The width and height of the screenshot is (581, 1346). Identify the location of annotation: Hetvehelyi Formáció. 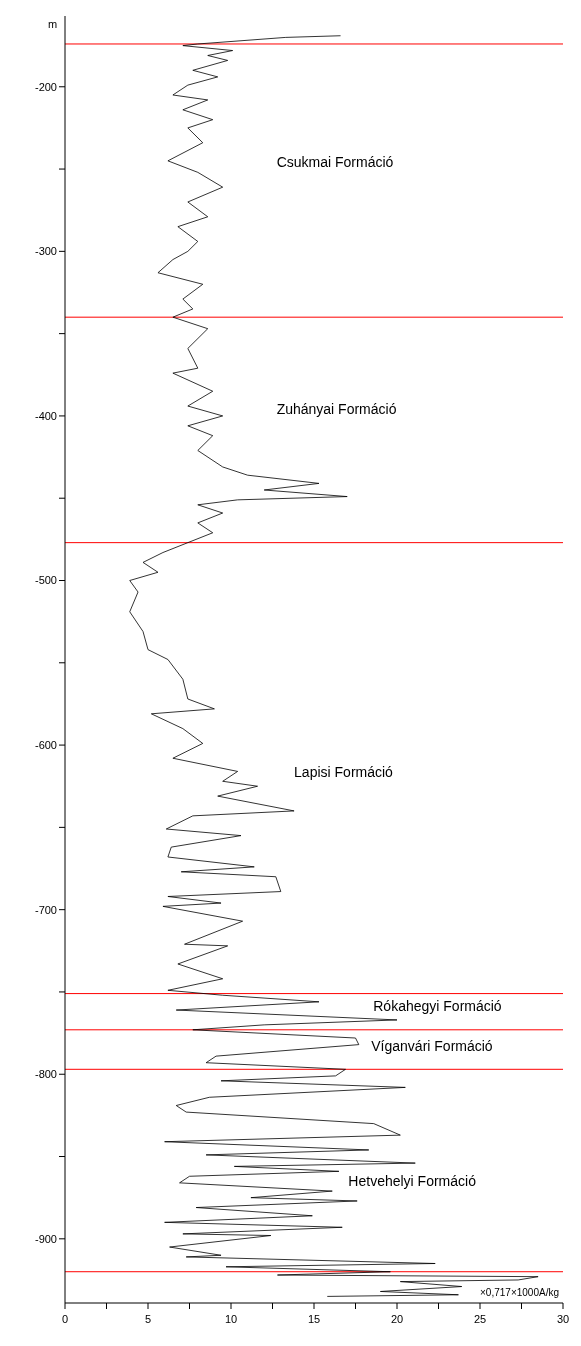
(412, 1181).